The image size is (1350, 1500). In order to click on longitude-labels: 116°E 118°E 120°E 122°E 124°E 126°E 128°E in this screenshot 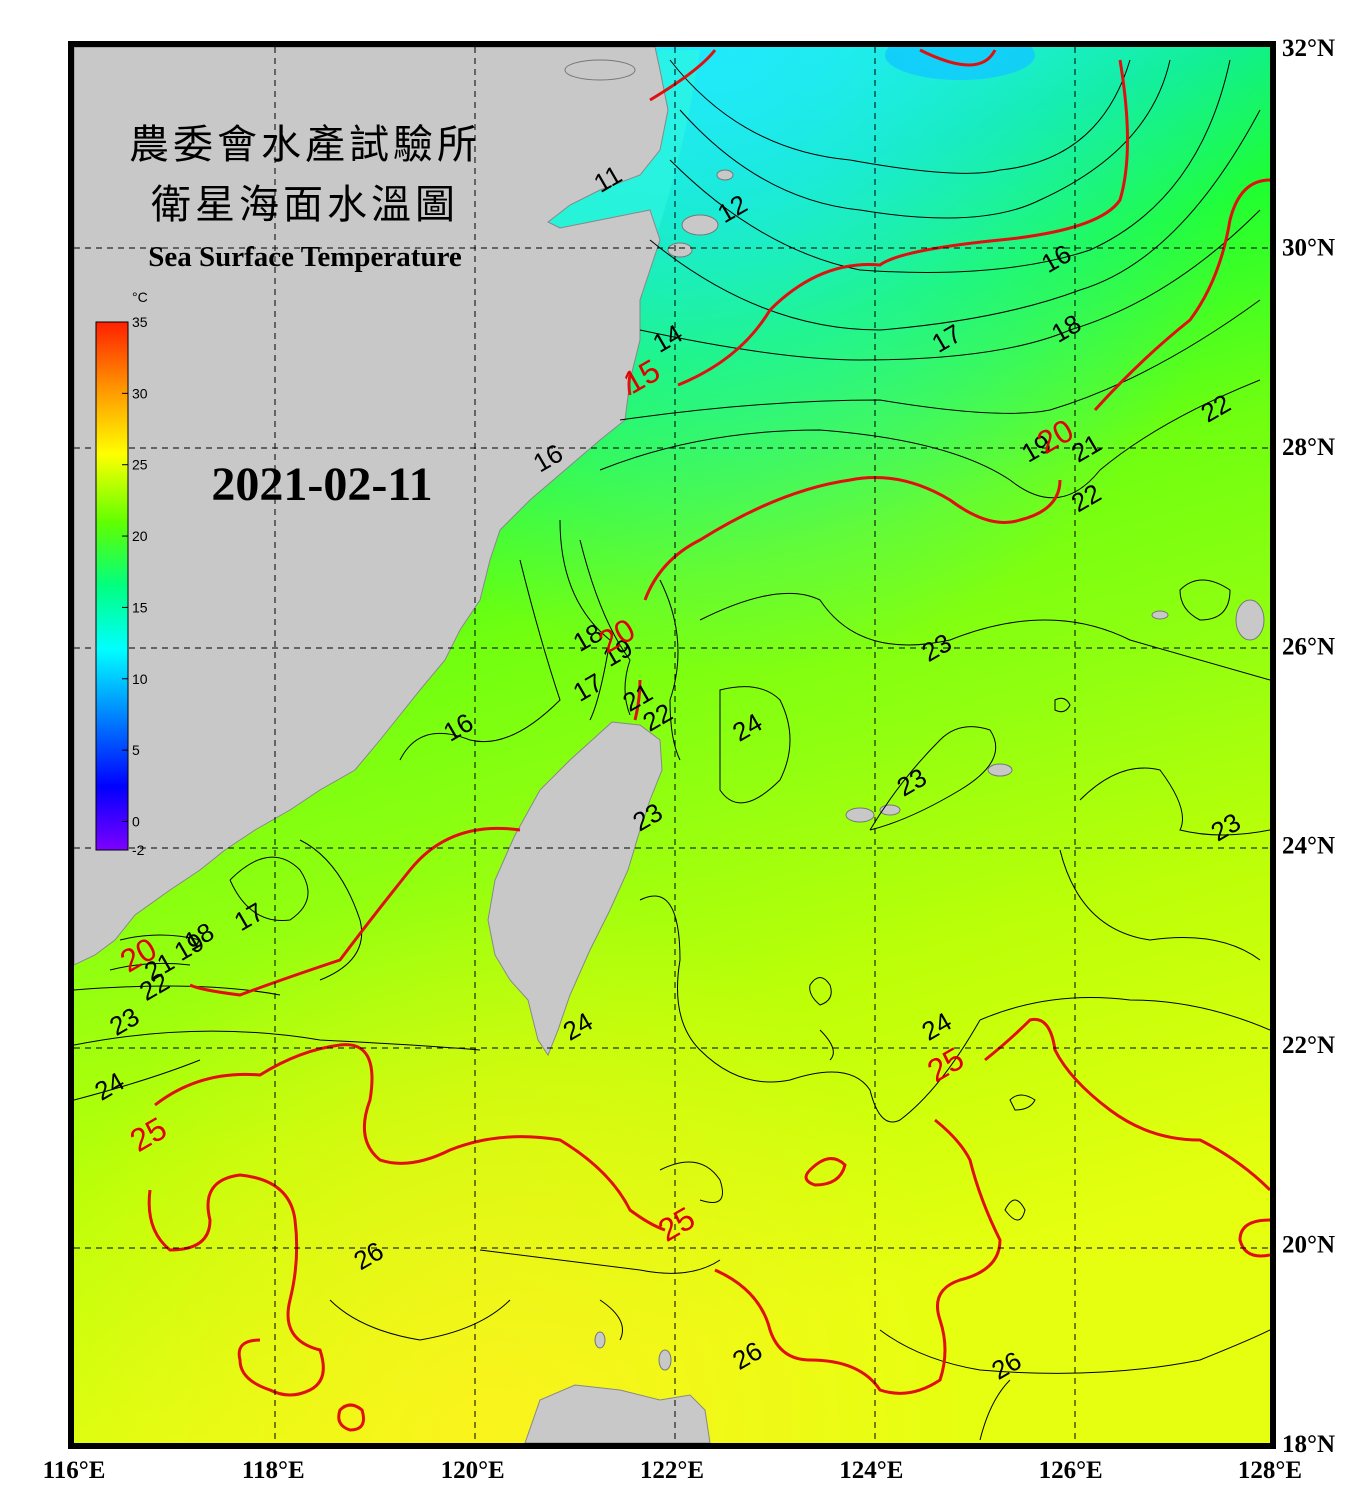, I will do `click(672, 1470)`.